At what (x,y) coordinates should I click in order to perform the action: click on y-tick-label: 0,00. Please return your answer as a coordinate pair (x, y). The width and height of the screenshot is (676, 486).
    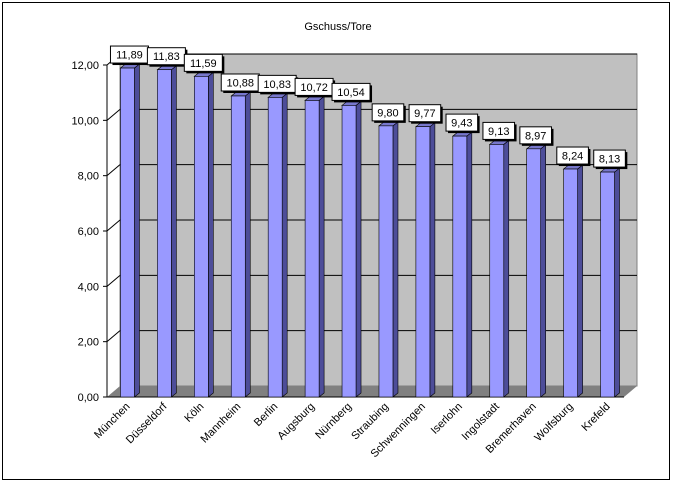
    Looking at the image, I should click on (88, 398).